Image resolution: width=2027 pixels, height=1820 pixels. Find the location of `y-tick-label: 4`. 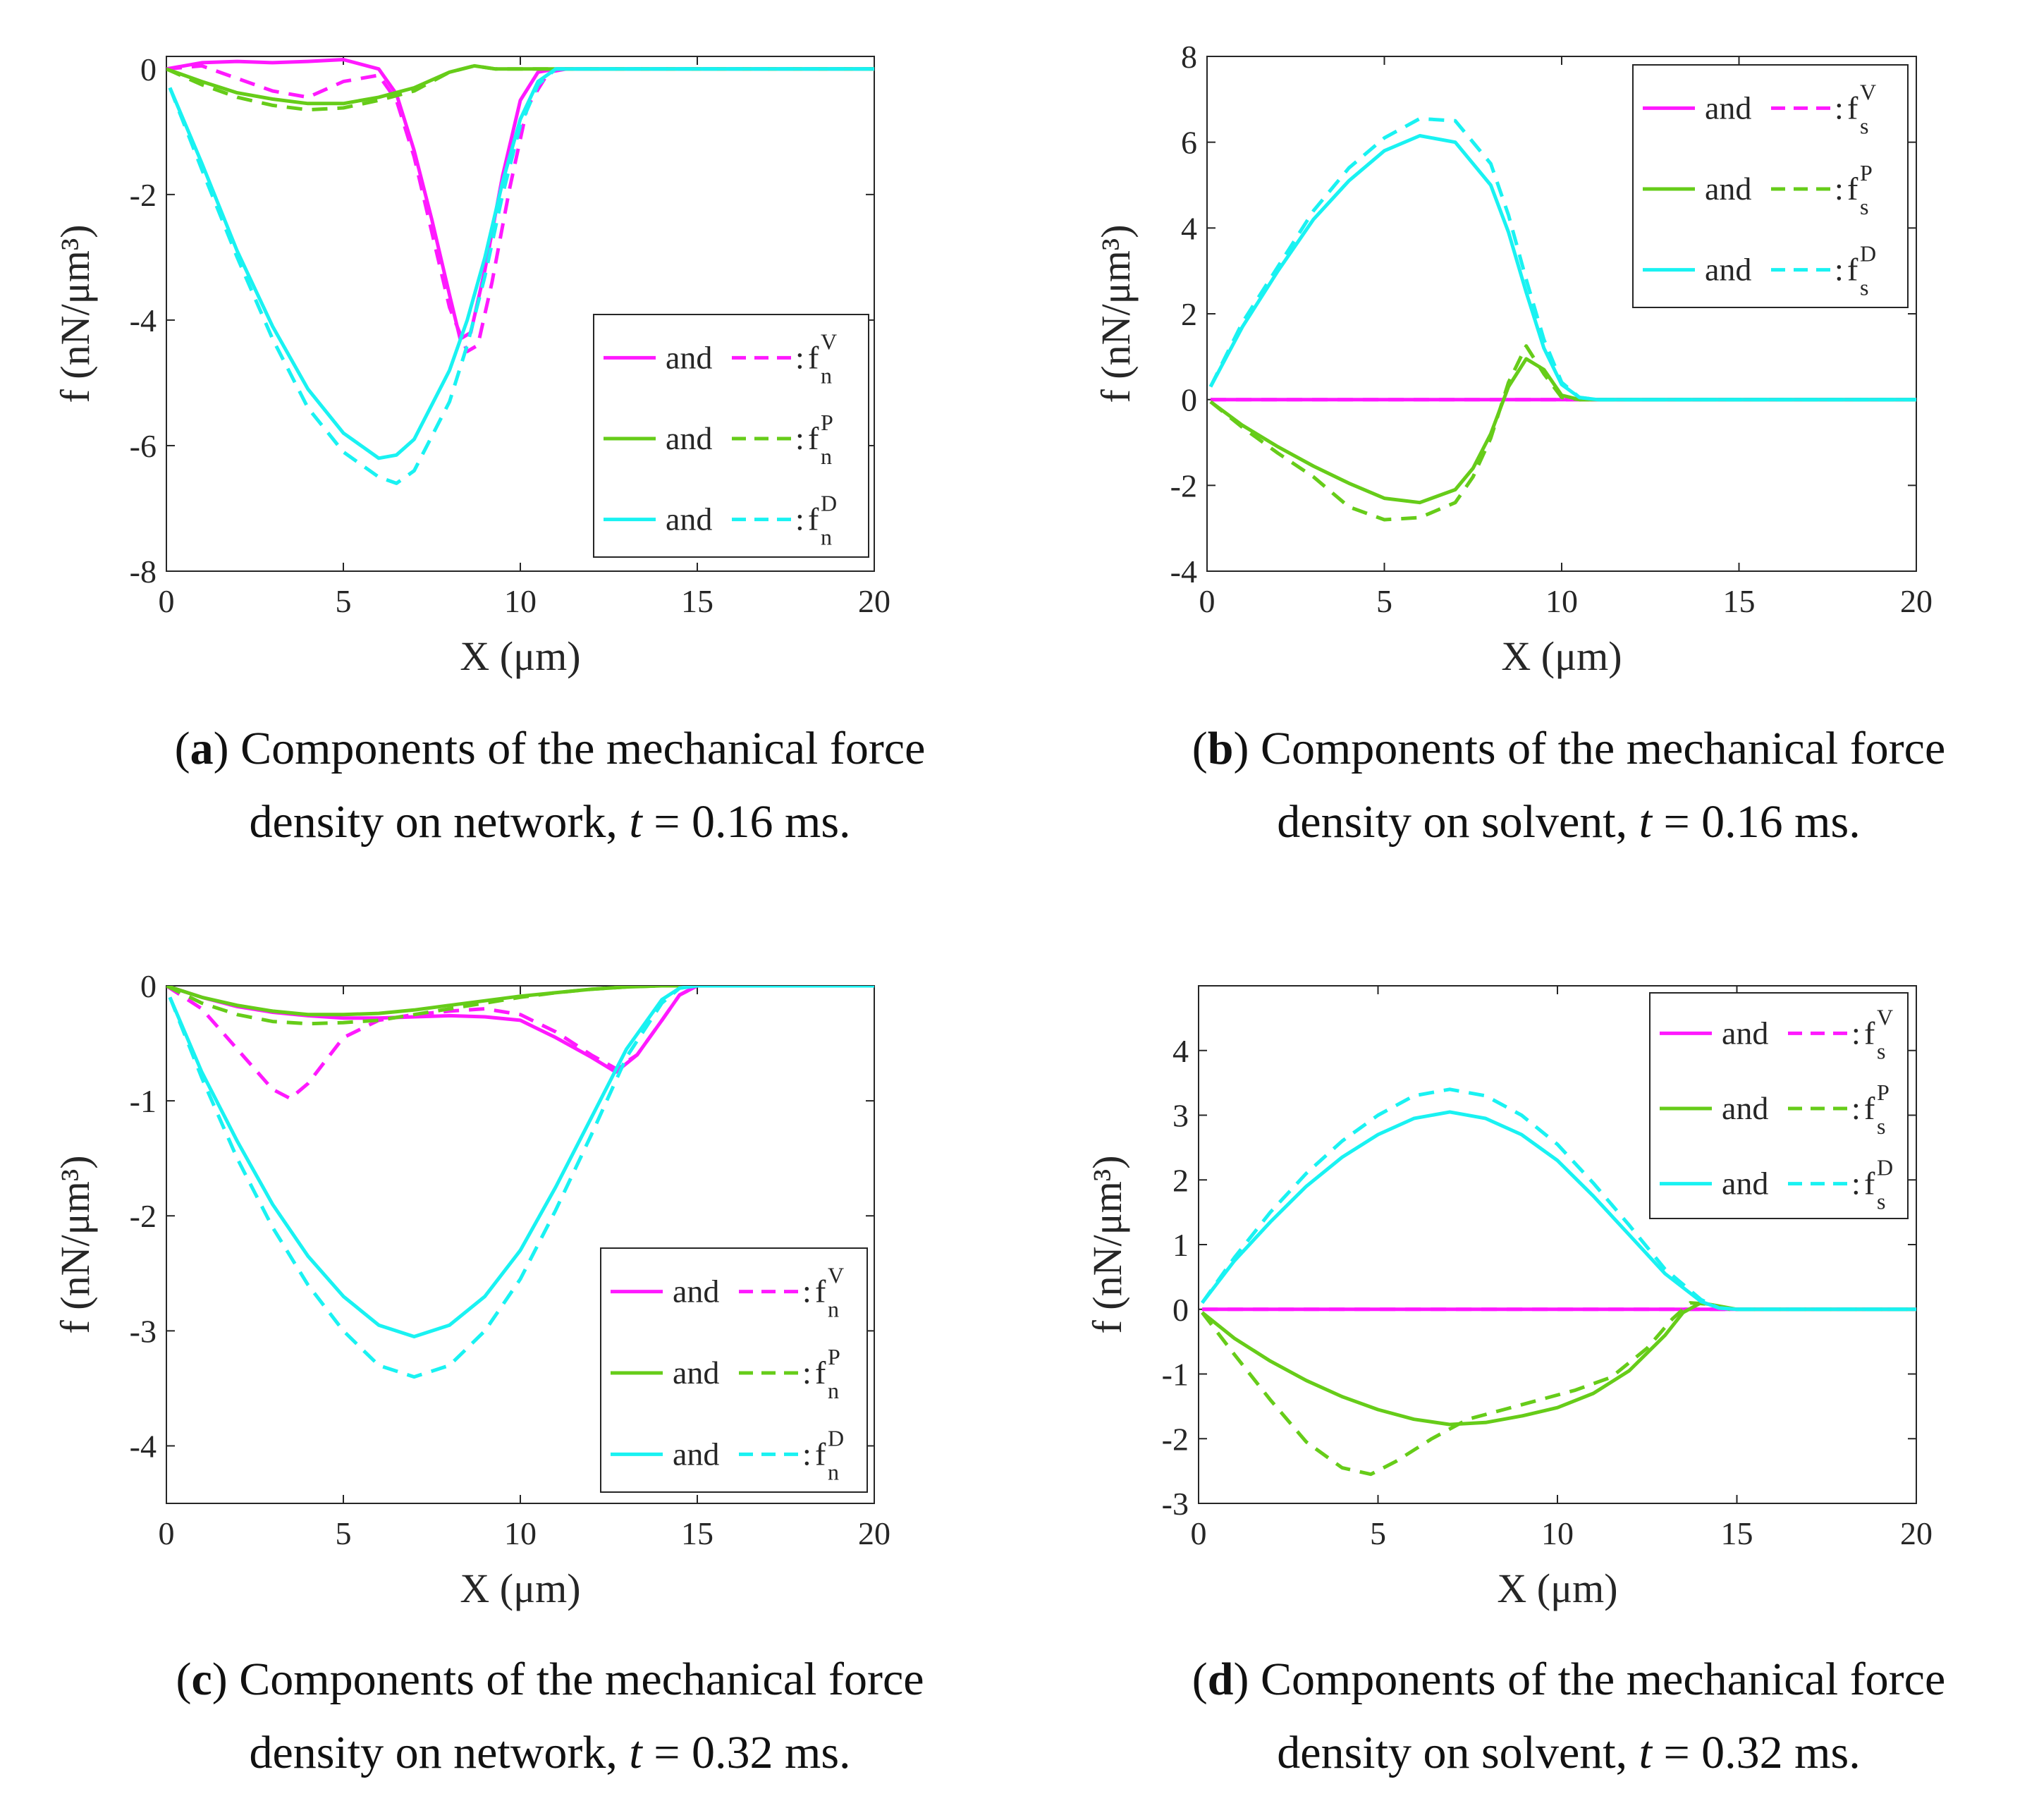

y-tick-label: 4 is located at coordinates (1189, 228).